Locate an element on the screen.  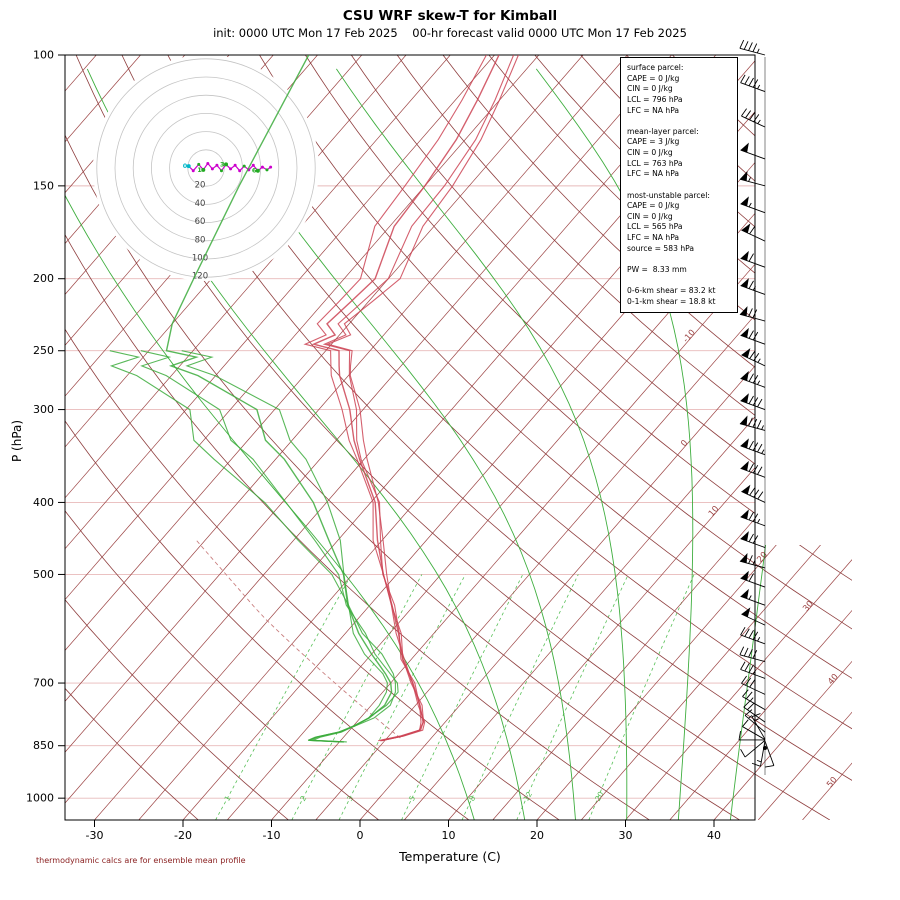
svg-text: 5 is located at coordinates (412, 798).